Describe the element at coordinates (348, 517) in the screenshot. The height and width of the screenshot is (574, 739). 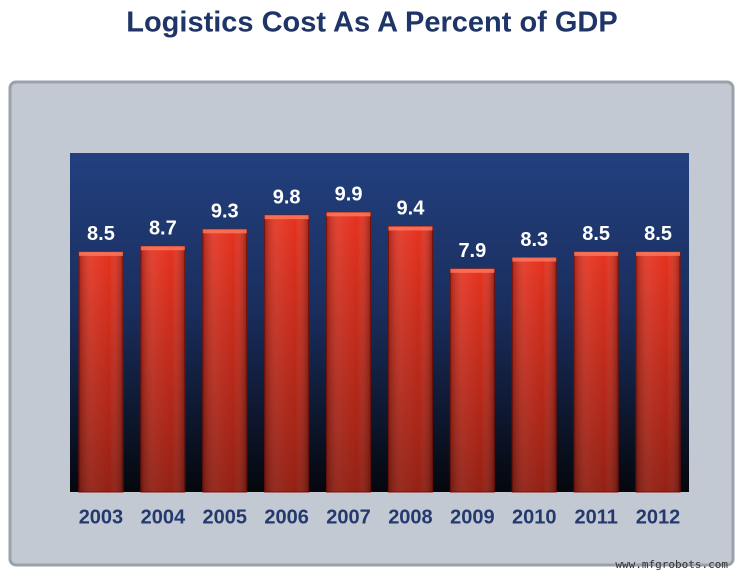
I see `x-tick-label: 2007` at that location.